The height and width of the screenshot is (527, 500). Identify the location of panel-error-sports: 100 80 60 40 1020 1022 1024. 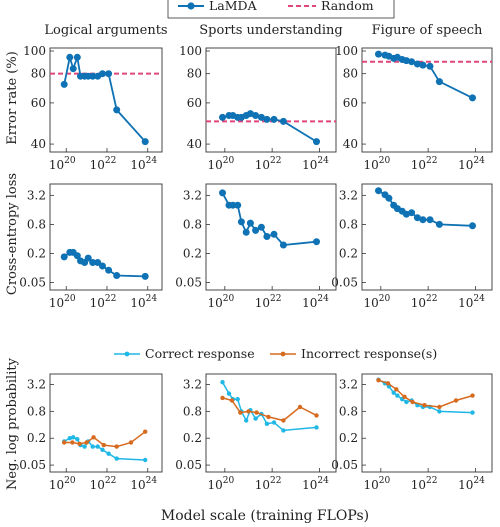
(258, 108).